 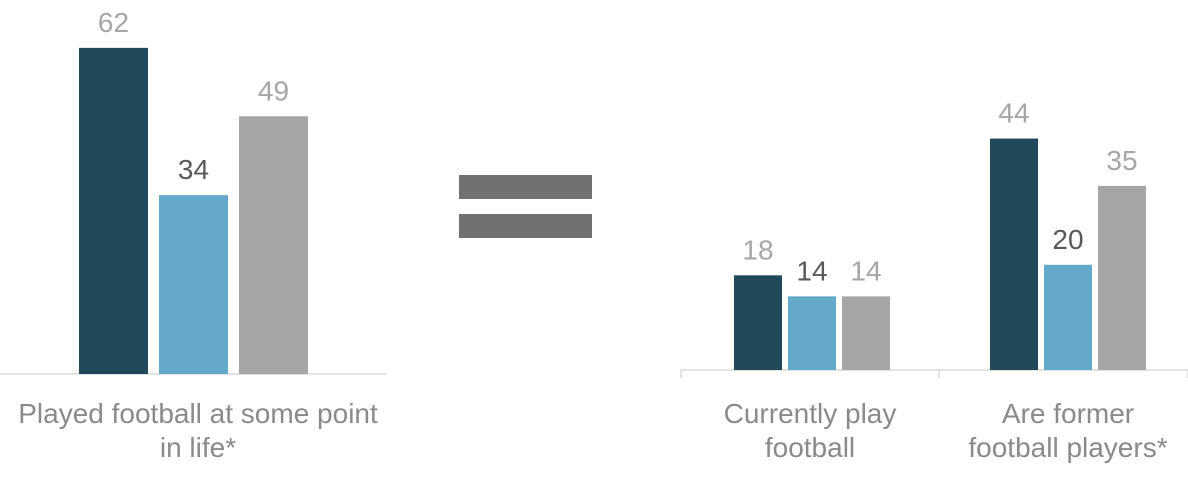 I want to click on bar-value-label: 62, so click(x=113, y=22).